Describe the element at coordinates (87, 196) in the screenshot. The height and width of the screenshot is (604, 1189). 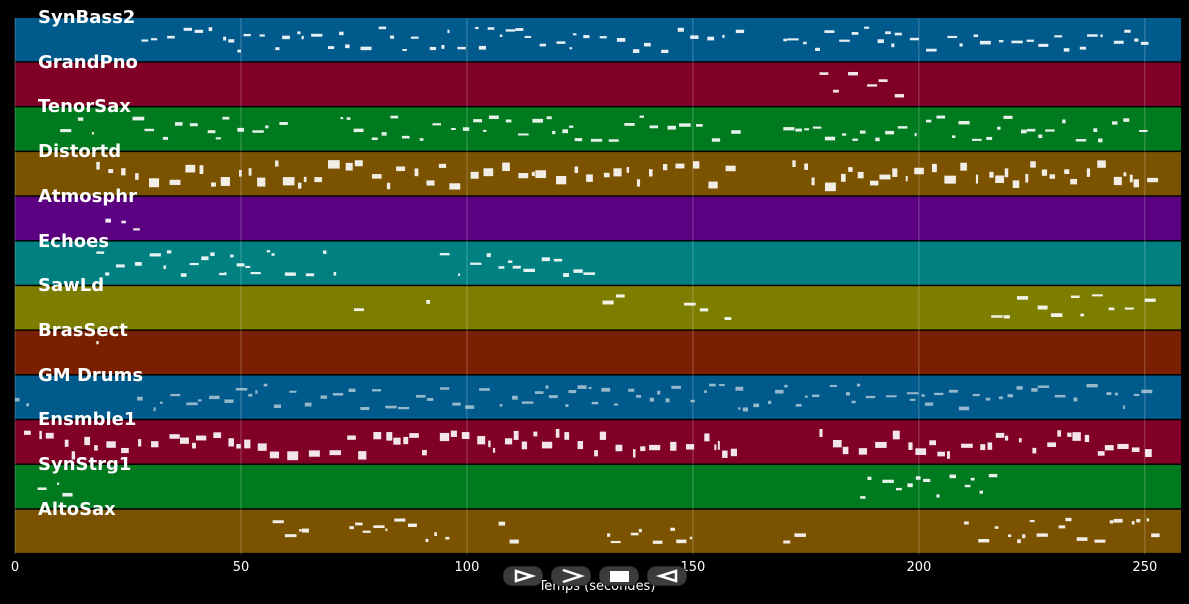
I see `track-label: Atmosphr` at that location.